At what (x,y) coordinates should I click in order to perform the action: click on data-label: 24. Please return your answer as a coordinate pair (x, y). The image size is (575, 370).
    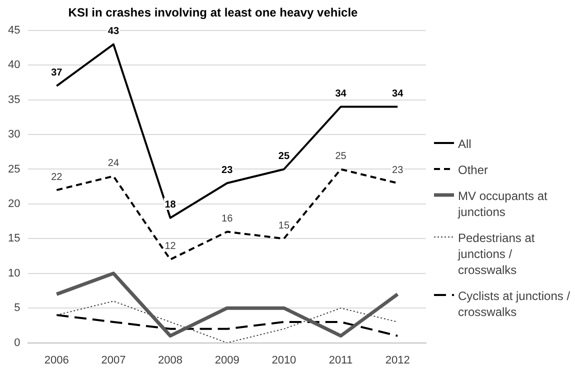
    Looking at the image, I should click on (114, 163).